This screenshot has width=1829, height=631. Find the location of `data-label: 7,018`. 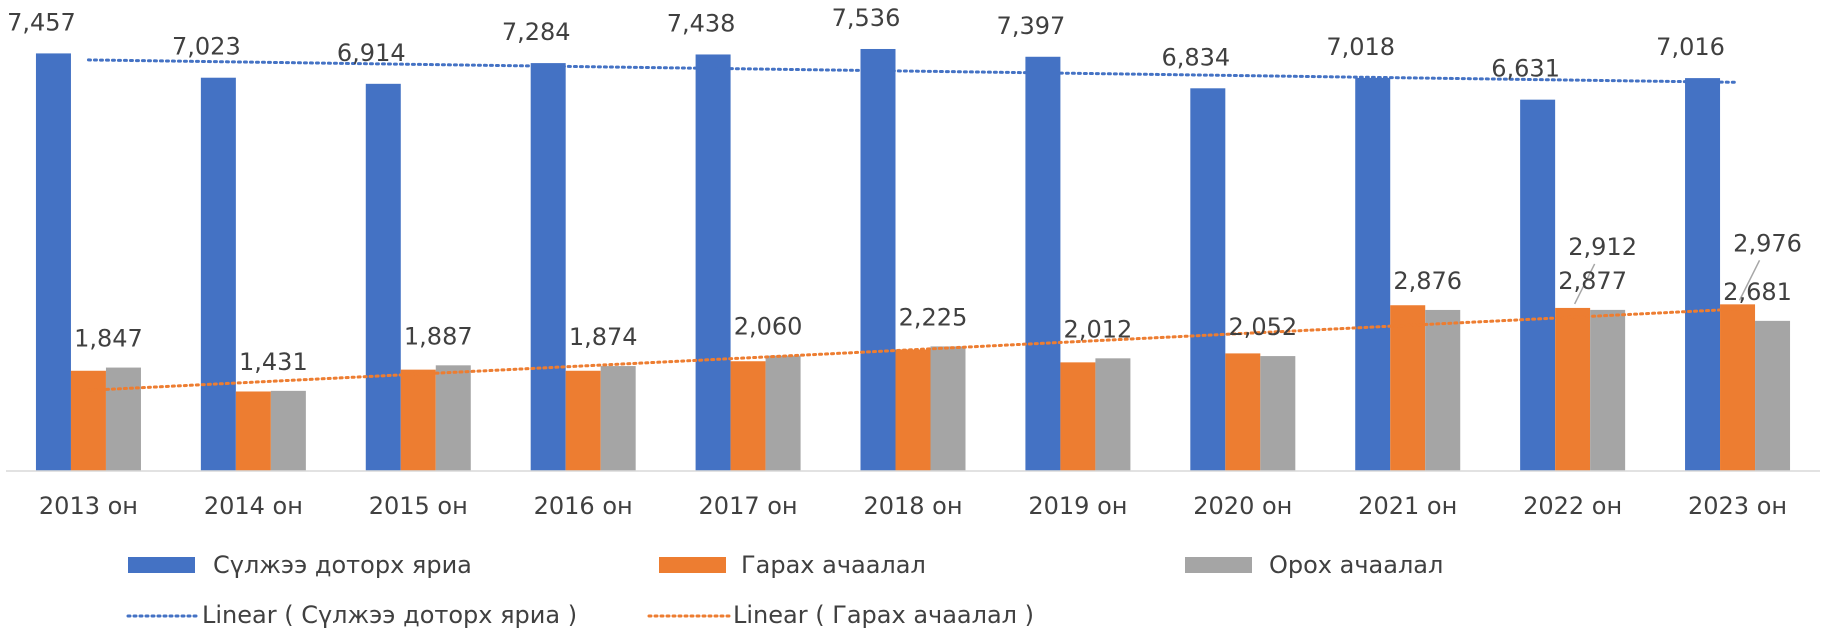

data-label: 7,018 is located at coordinates (1360, 47).